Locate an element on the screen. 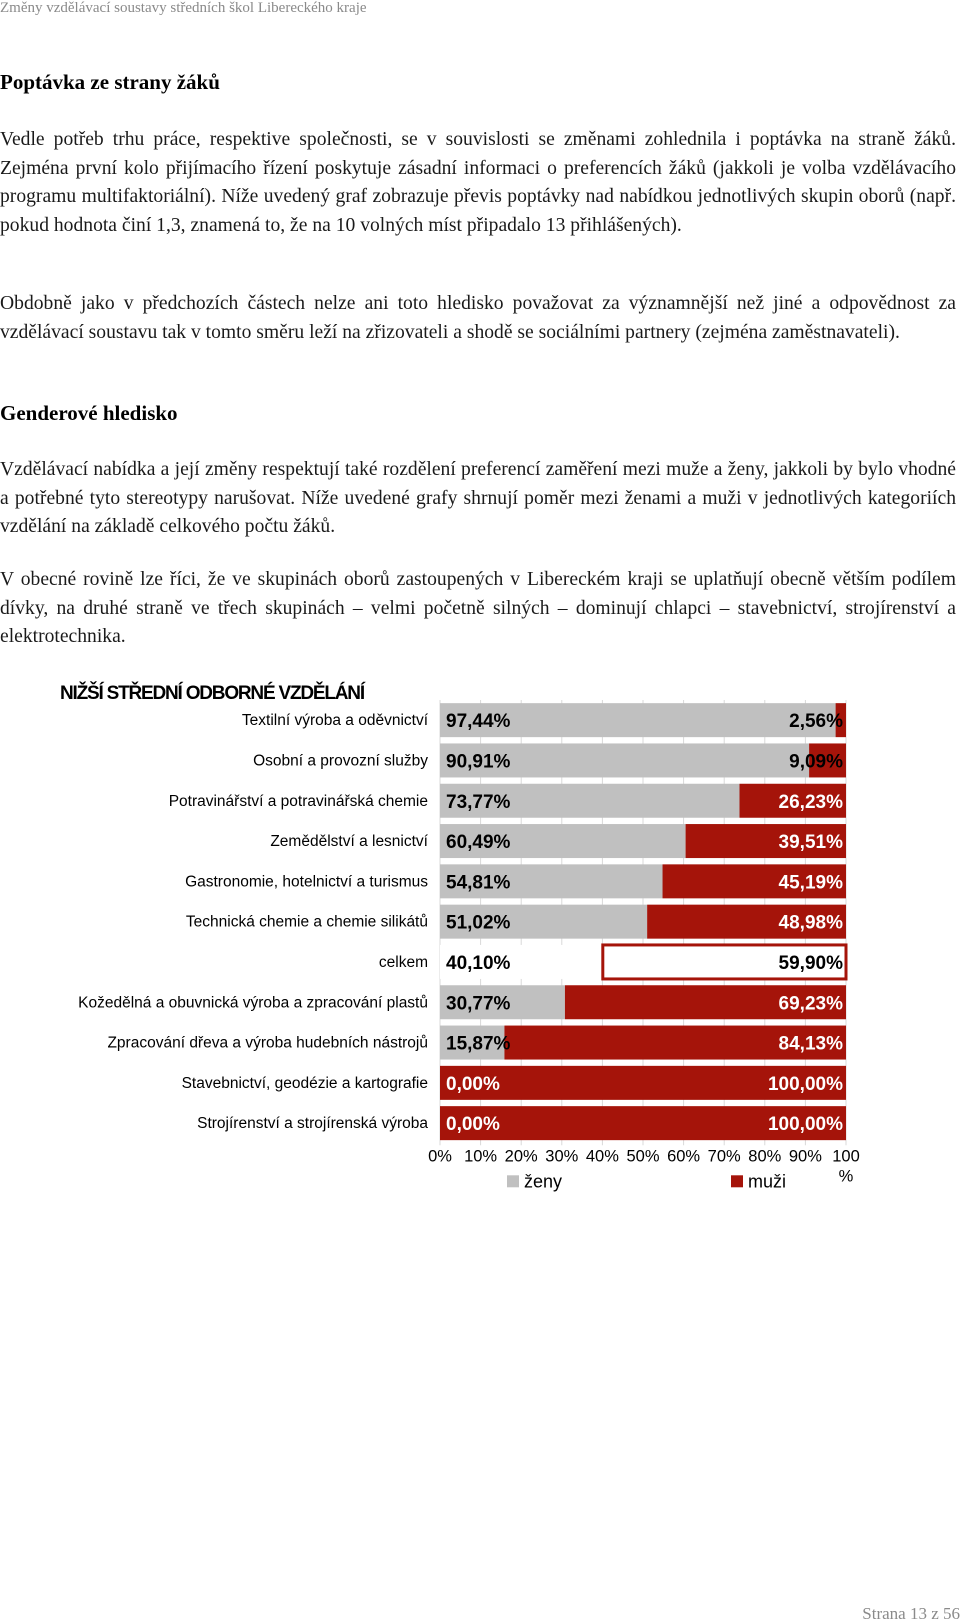  category-label: Osobní a provozní služby is located at coordinates (340, 760).